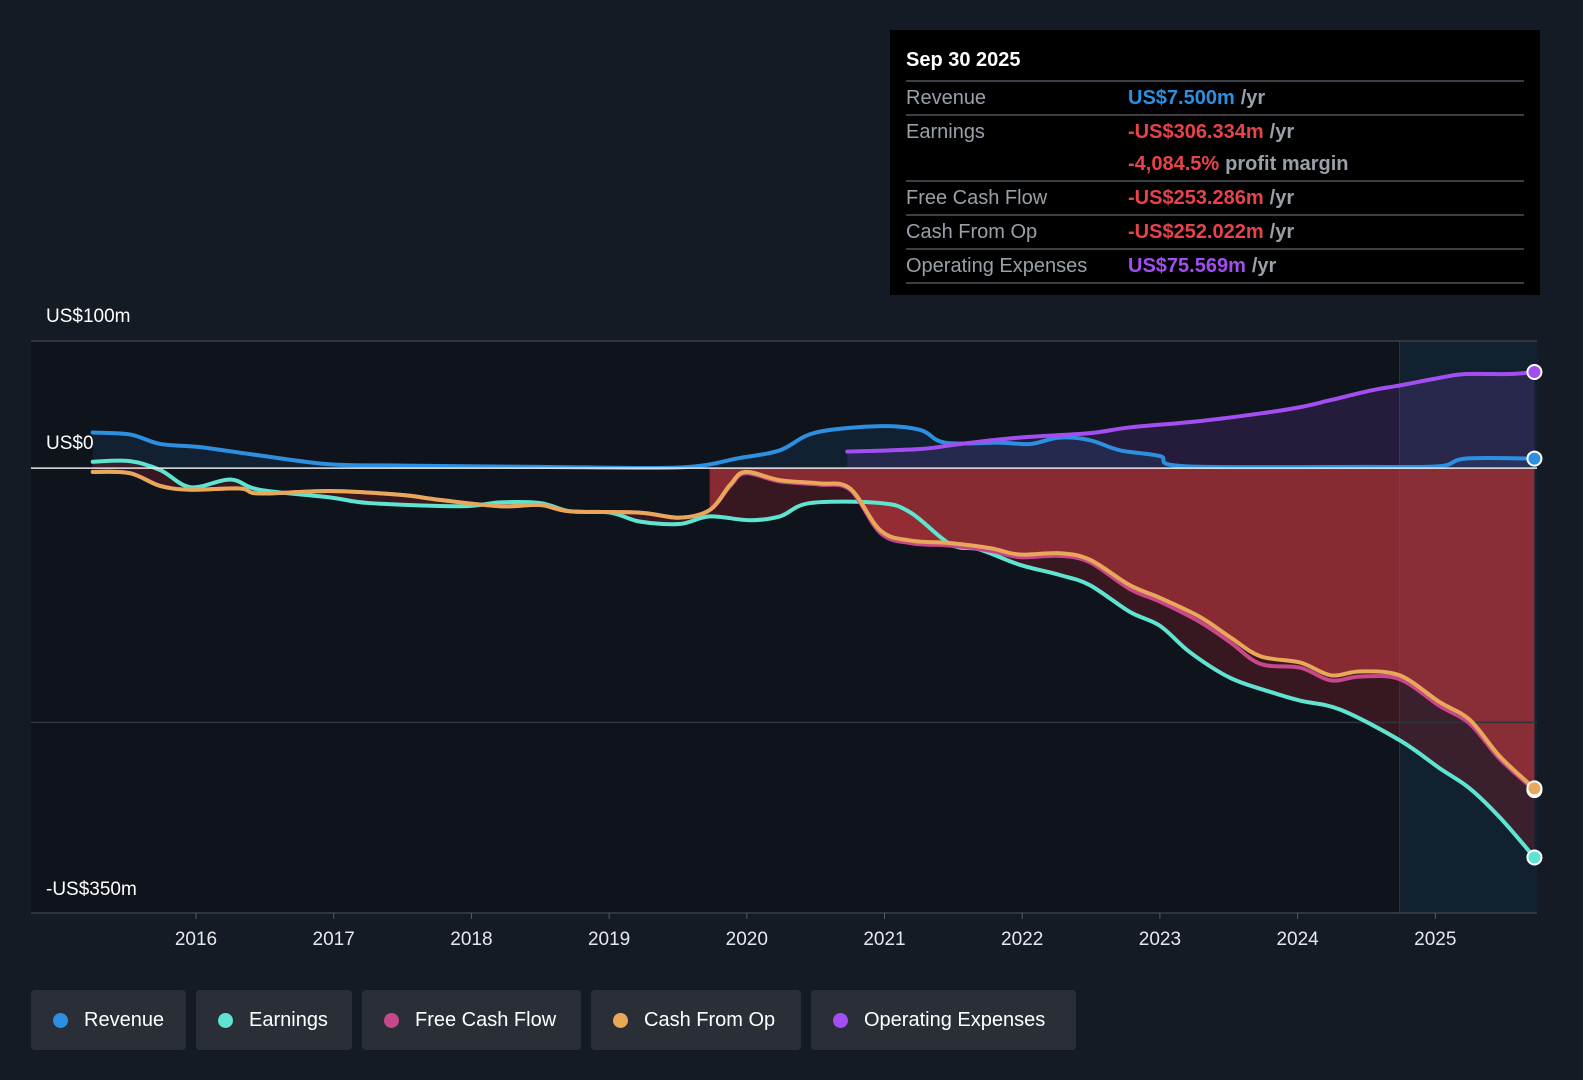 The width and height of the screenshot is (1583, 1080). I want to click on end-marker-earnings, so click(1534, 857).